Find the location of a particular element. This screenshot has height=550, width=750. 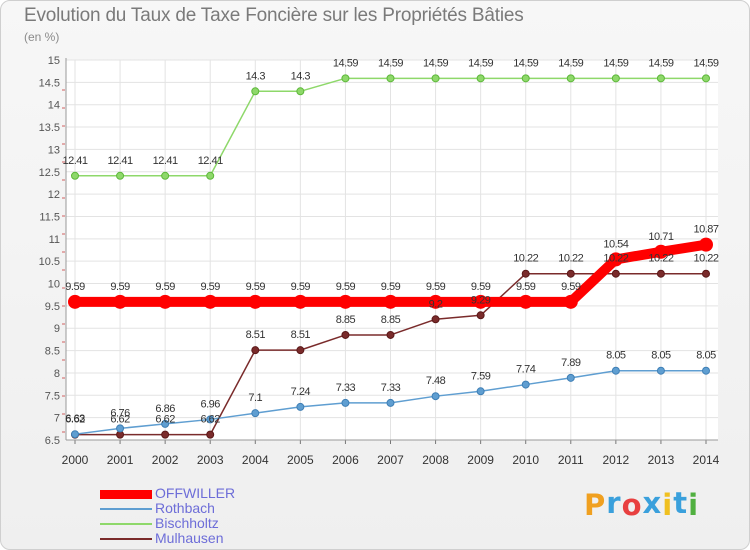

y-tick-label: 12.5 is located at coordinates (49, 173).